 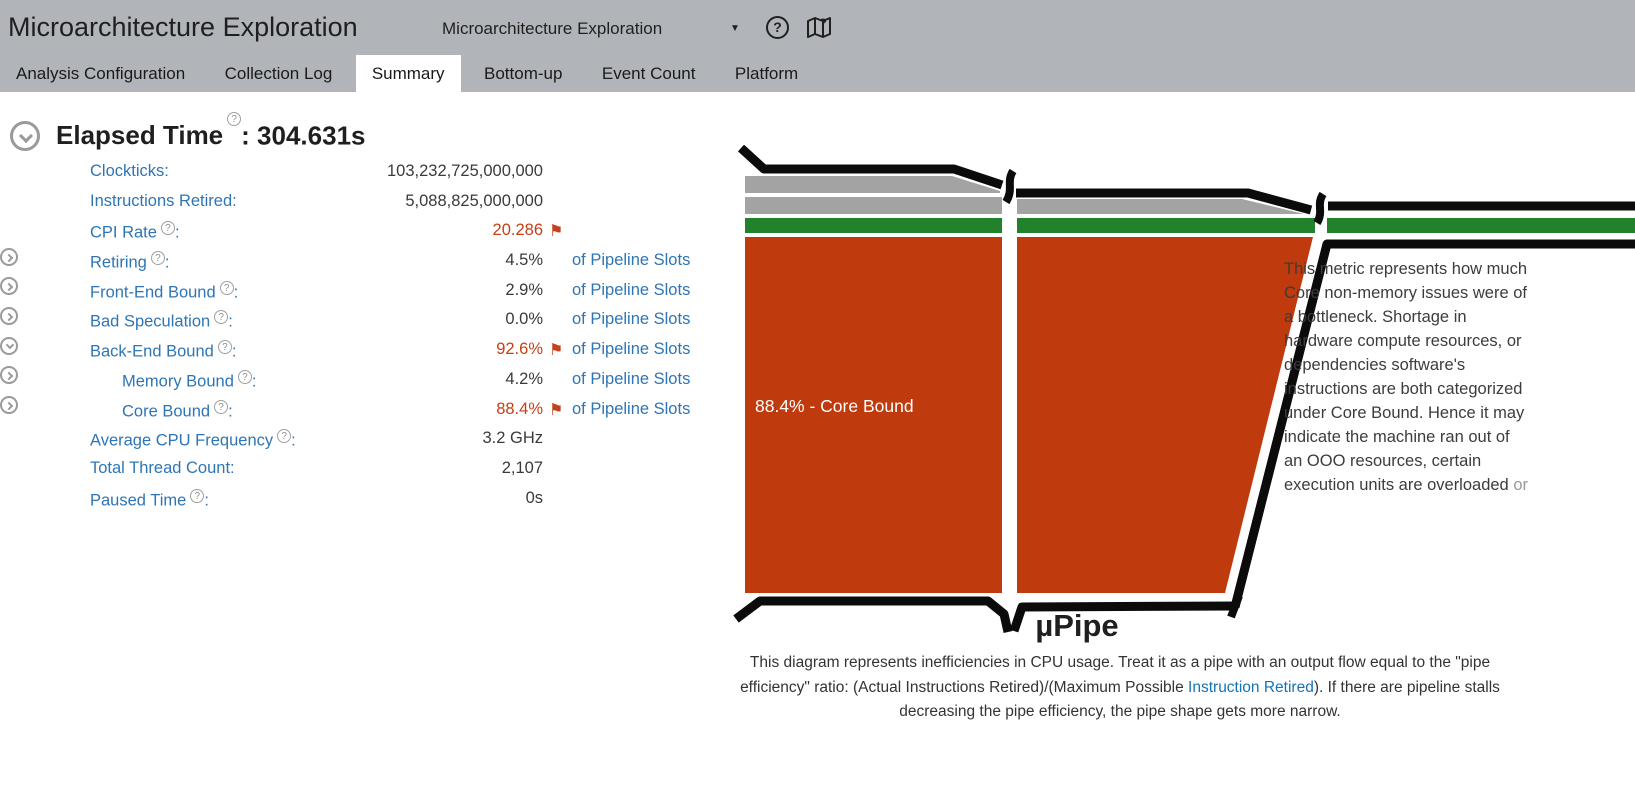 I want to click on metric-value: 0.0%, so click(x=524, y=319).